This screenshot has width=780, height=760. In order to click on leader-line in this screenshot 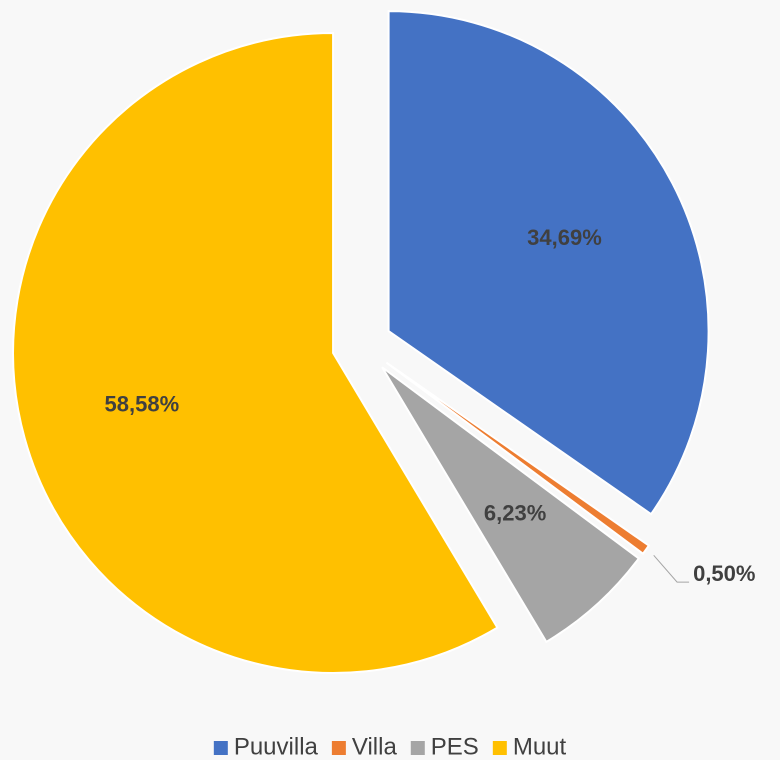, I will do `click(671, 568)`.